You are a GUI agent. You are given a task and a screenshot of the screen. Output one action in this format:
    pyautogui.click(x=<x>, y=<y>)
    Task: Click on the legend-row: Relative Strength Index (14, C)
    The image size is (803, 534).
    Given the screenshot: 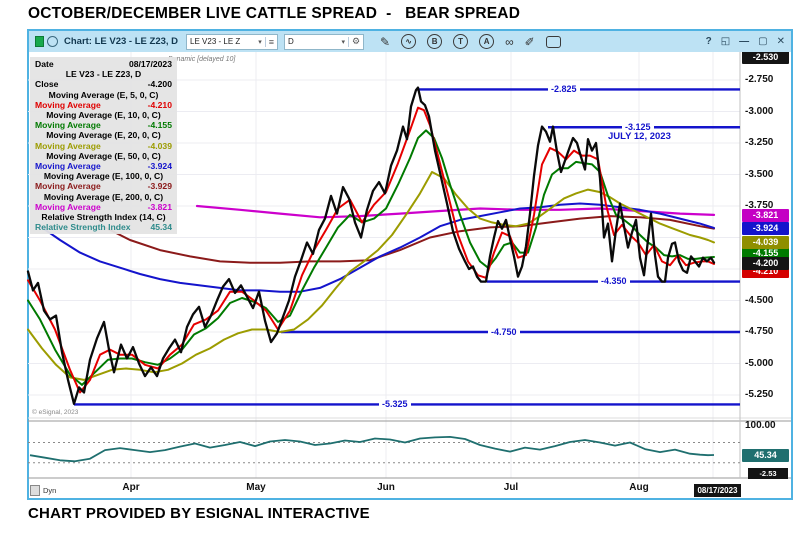 What is the action you would take?
    pyautogui.click(x=103, y=217)
    